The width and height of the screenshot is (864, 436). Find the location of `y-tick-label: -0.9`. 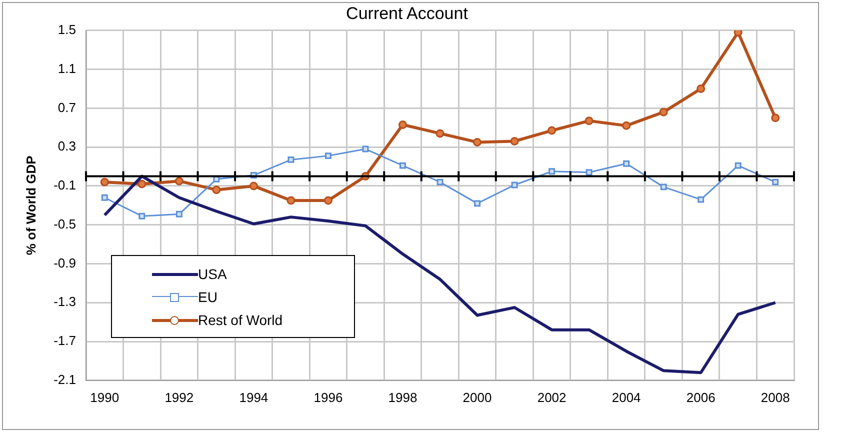

y-tick-label: -0.9 is located at coordinates (65, 262).